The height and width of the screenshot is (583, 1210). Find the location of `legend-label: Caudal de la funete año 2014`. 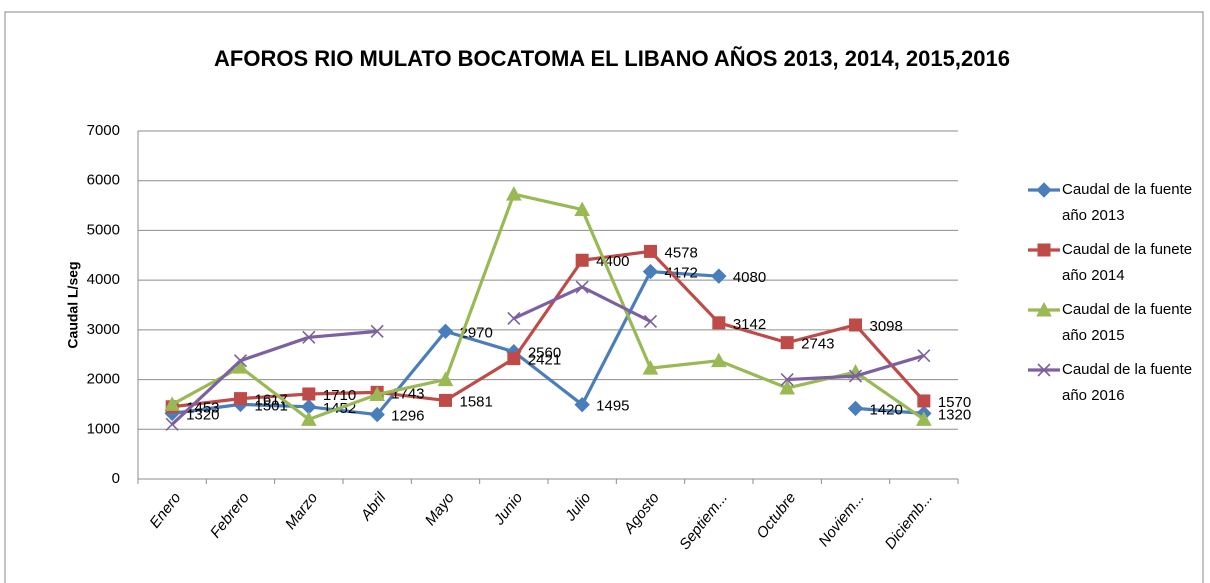

legend-label: Caudal de la funete año 2014 is located at coordinates (1127, 262).